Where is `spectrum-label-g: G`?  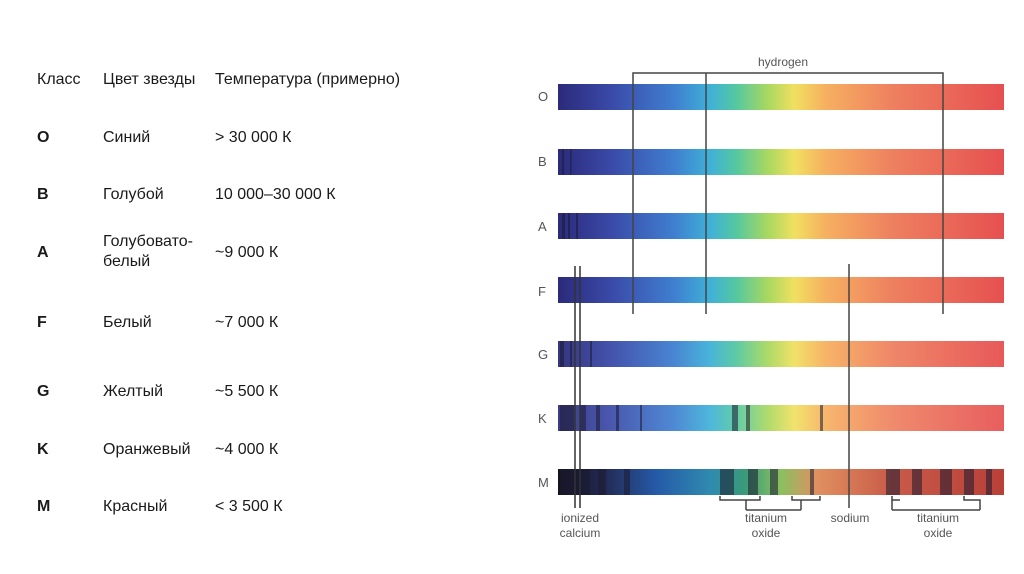
spectrum-label-g: G is located at coordinates (543, 354).